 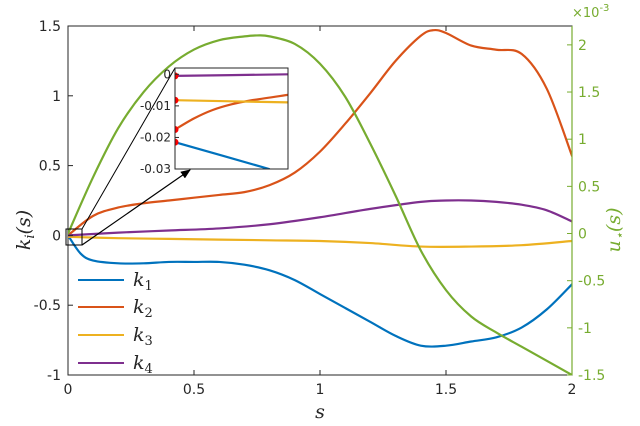 I want to click on x-tick-label: 0, so click(x=68, y=390).